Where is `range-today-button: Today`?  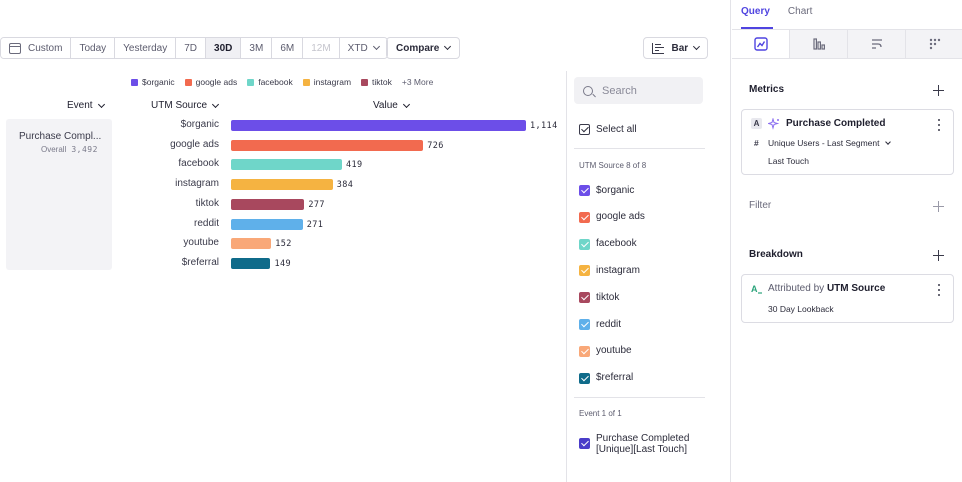 range-today-button: Today is located at coordinates (93, 48).